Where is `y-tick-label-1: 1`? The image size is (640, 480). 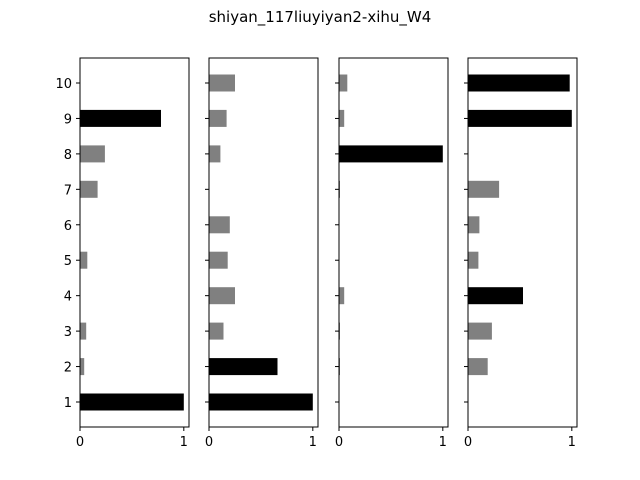
y-tick-label-1: 1 is located at coordinates (68, 403).